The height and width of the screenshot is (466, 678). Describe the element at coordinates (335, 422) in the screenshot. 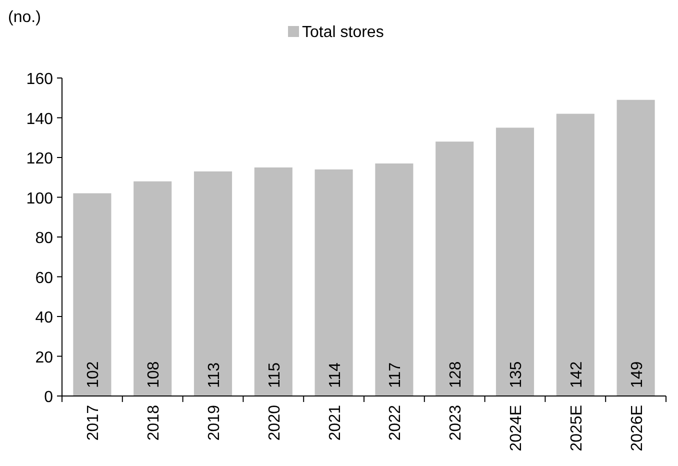

I see `x-tick-label: 2021` at that location.